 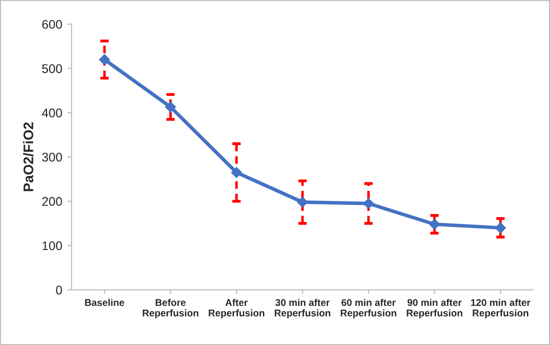 I want to click on y-tick-label: 300, so click(x=52, y=157).